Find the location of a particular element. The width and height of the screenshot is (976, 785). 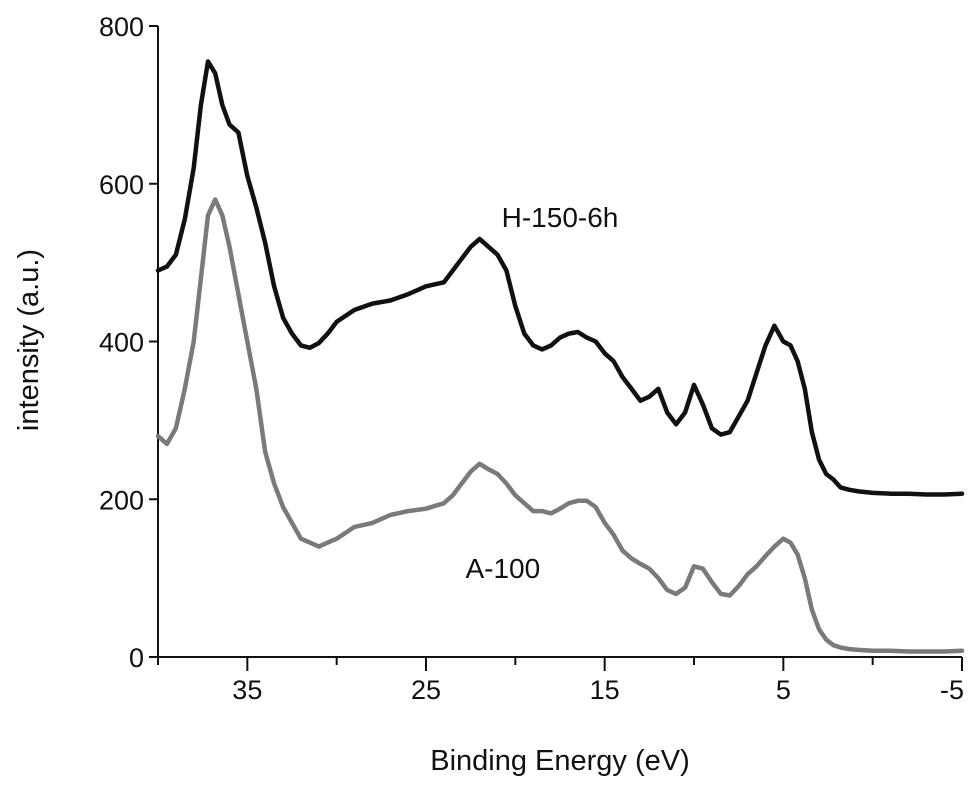

x-tick-label-0: 35 is located at coordinates (247, 690).